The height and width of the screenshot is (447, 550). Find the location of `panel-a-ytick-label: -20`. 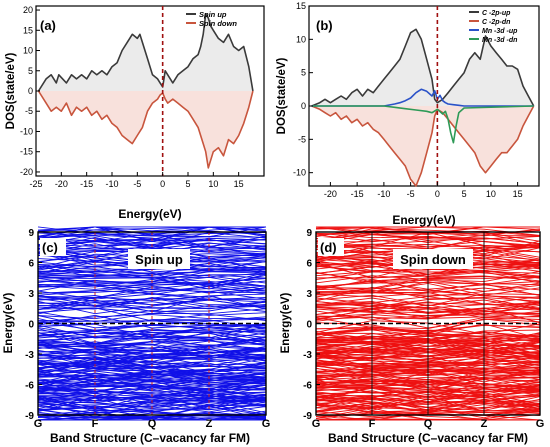

panel-a-ytick-label: -20 is located at coordinates (26, 172).